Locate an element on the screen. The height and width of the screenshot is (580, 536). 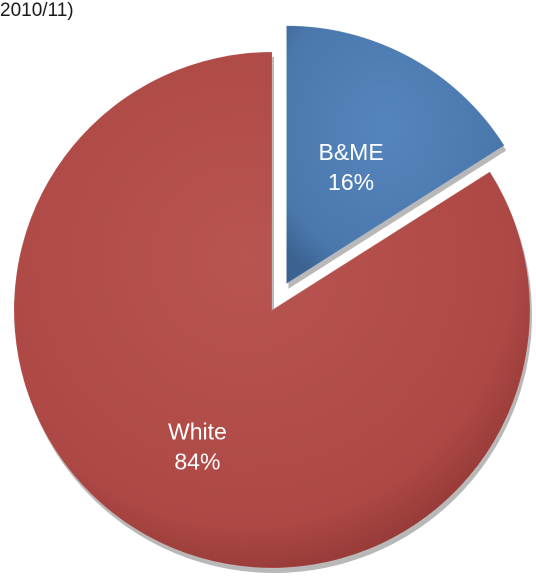
slice-name-label: B&ME is located at coordinates (350, 152).